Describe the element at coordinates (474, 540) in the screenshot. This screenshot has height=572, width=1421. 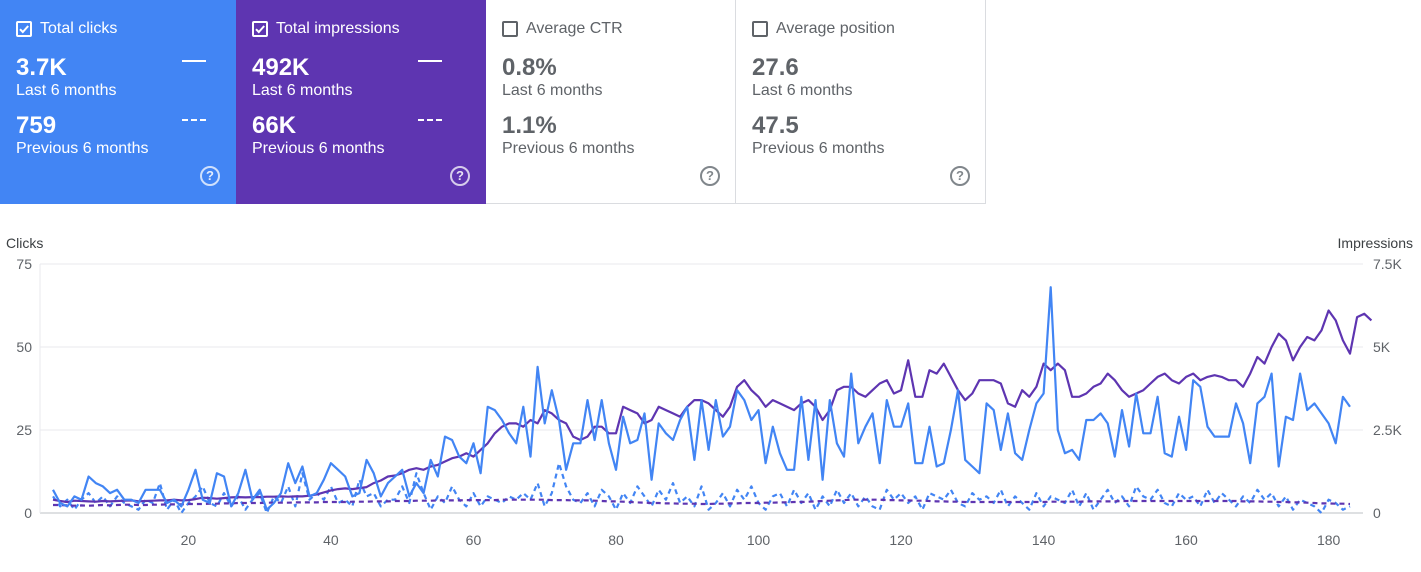
I see `x-tick-label: 60` at that location.